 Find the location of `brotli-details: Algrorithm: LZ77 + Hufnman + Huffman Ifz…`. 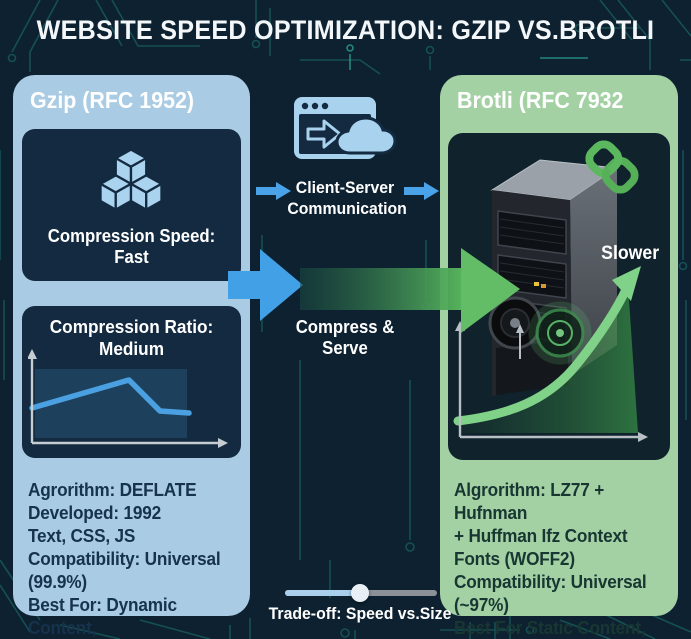

brotli-details: Algrorithm: LZ77 + Hufnman + Huffman Ifz… is located at coordinates (558, 558).